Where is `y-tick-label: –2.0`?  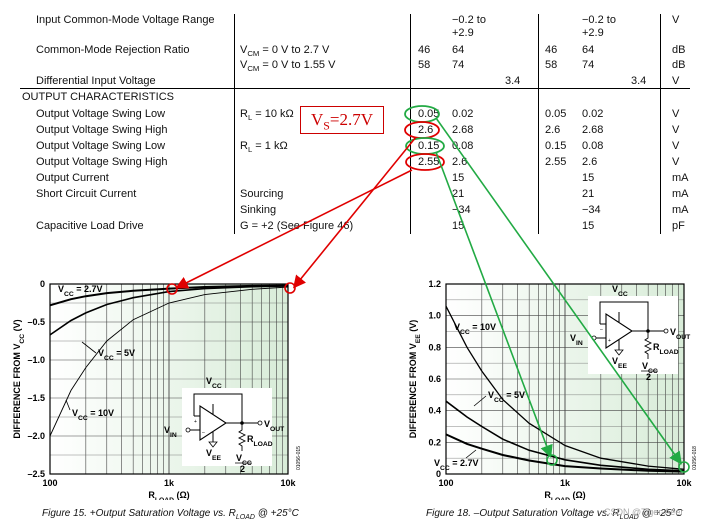 y-tick-label: –2.0 is located at coordinates (36, 436).